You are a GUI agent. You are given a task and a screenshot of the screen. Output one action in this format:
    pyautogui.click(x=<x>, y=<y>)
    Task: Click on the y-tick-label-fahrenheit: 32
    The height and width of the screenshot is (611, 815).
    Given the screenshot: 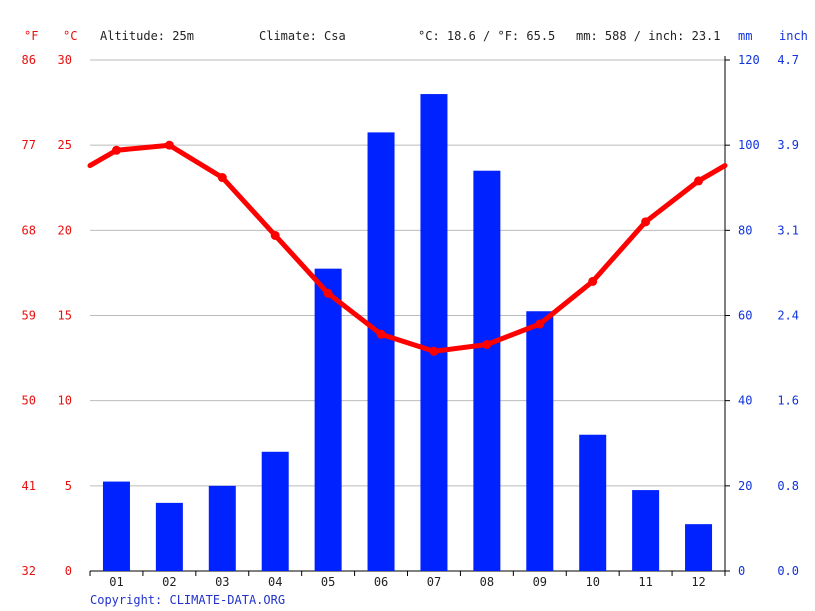 What is the action you would take?
    pyautogui.click(x=29, y=571)
    